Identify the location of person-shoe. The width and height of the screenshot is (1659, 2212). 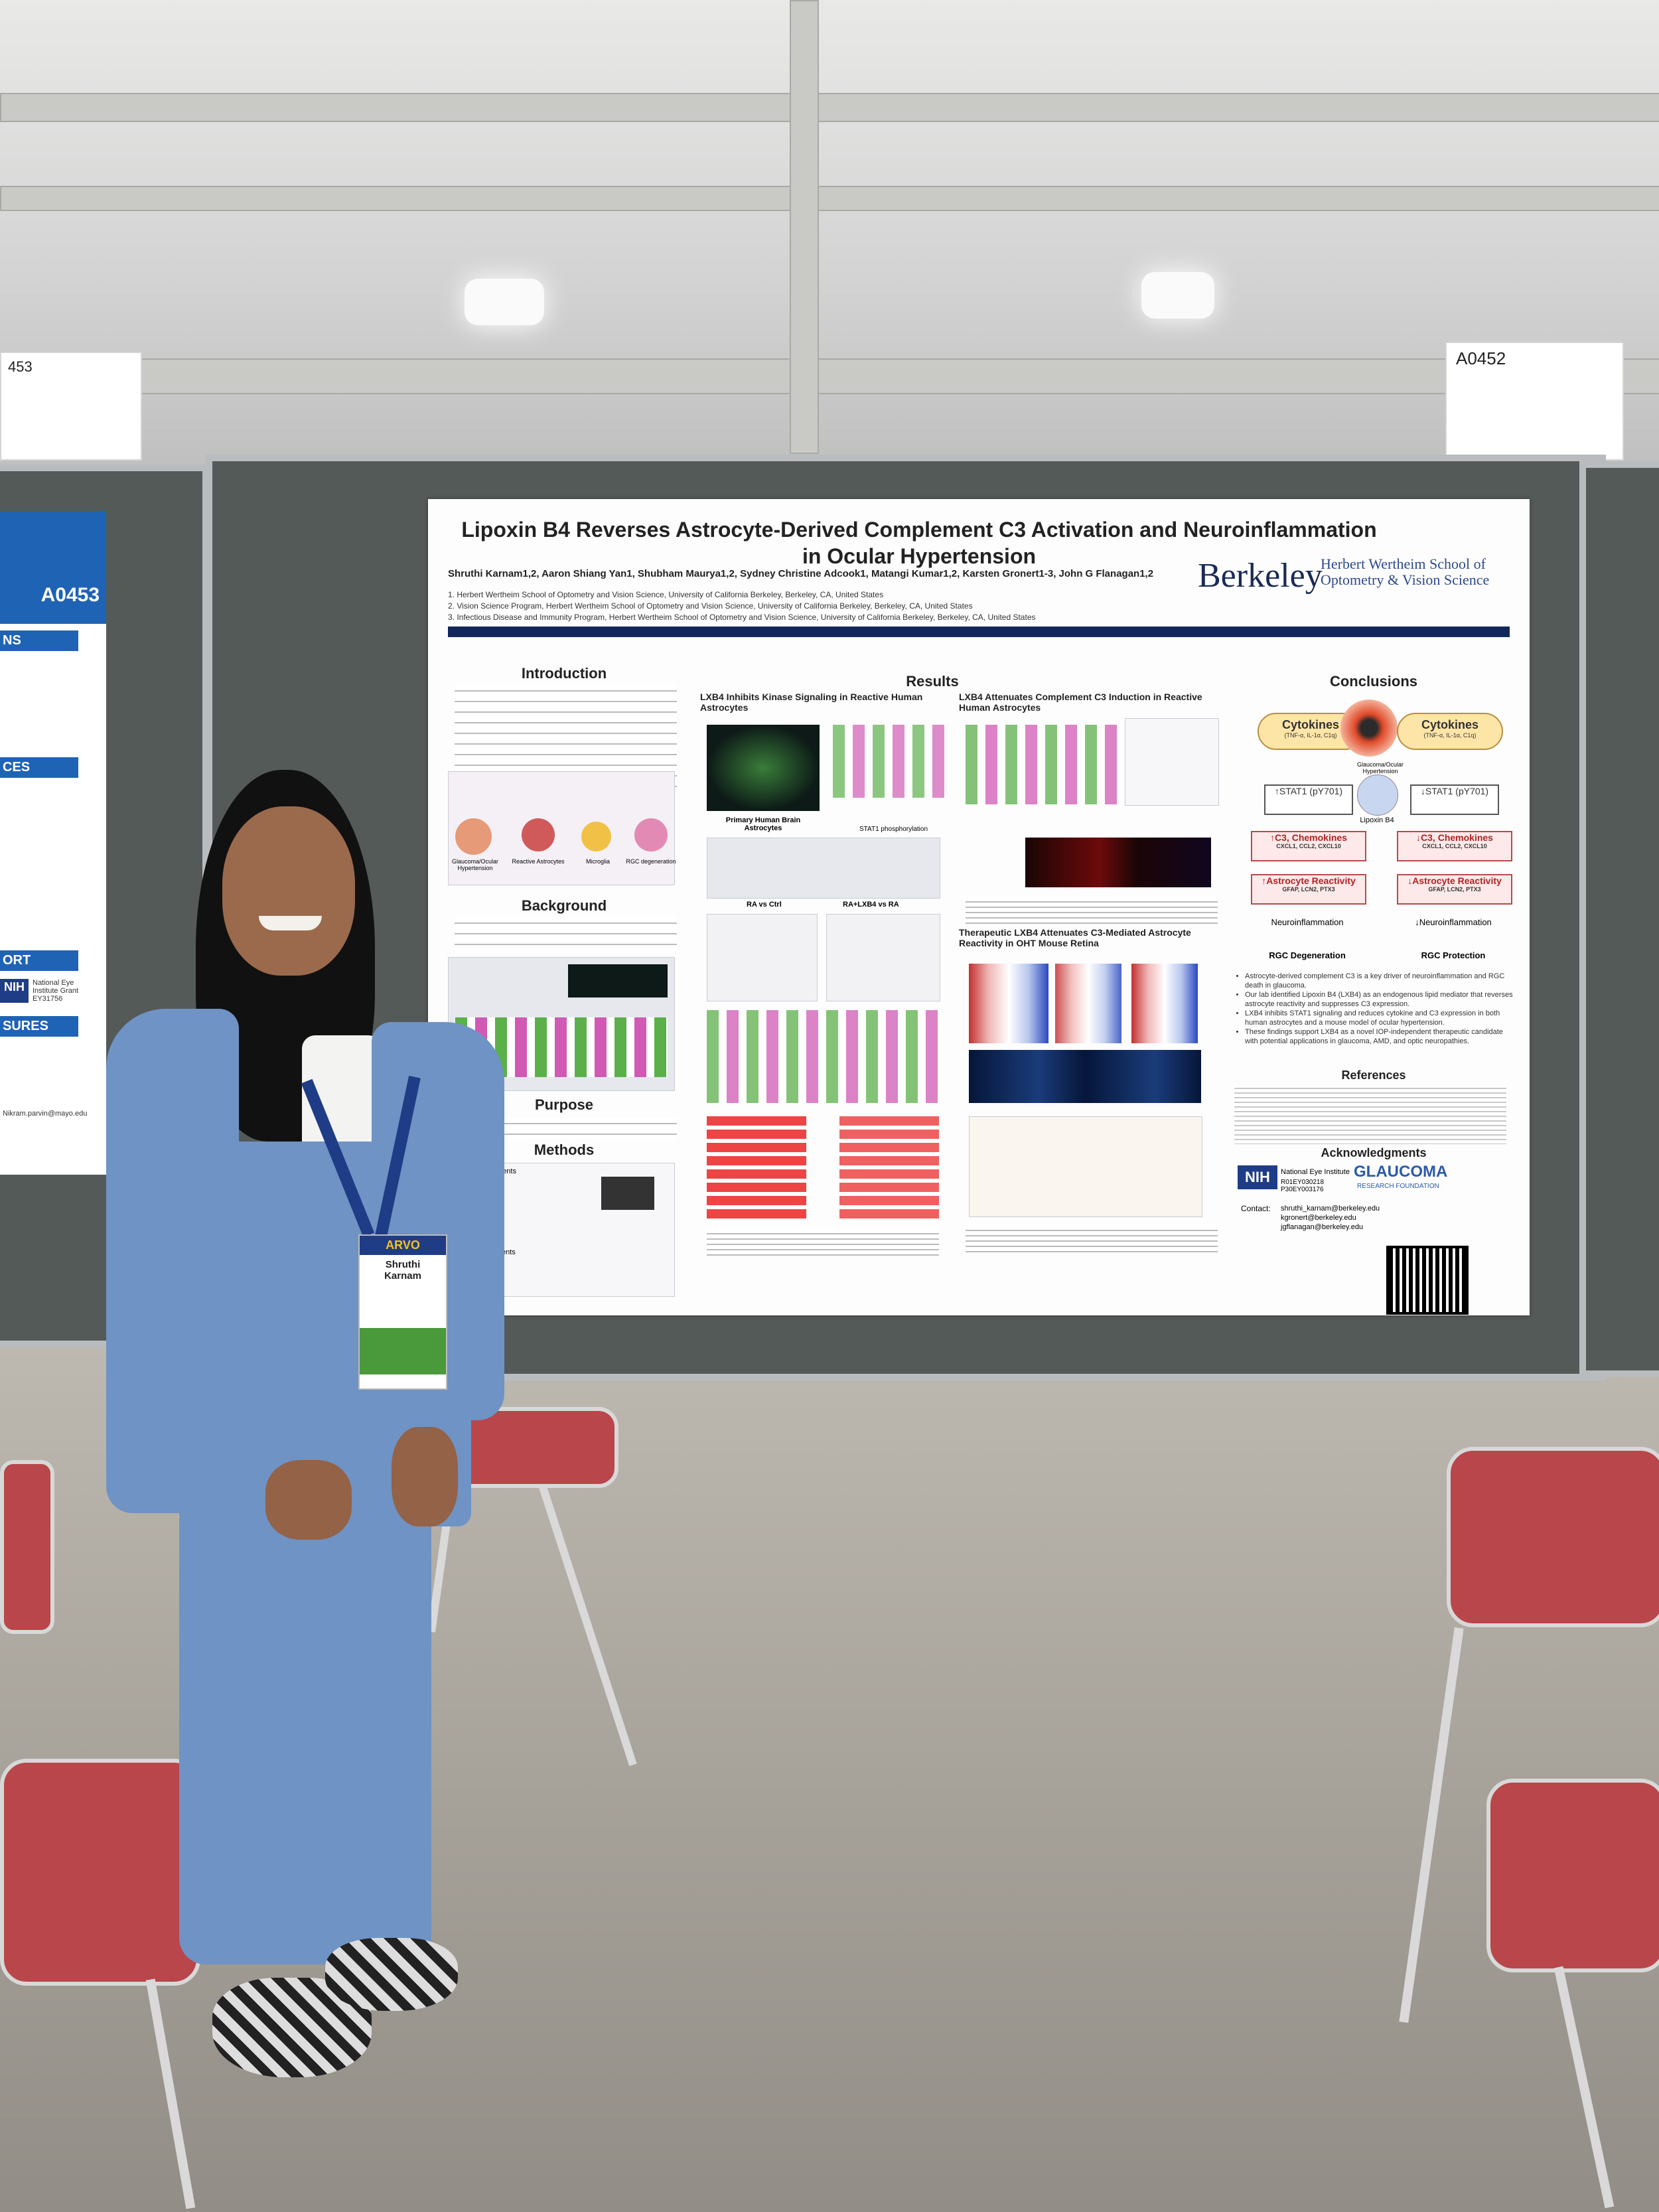
(391, 1974).